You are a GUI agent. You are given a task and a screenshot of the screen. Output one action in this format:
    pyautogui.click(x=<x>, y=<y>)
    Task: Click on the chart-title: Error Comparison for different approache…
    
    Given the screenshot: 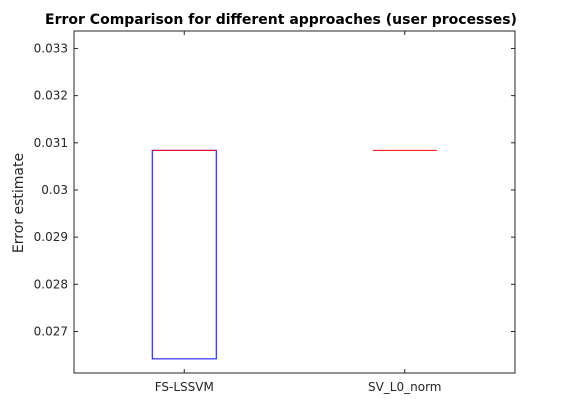 What is the action you would take?
    pyautogui.click(x=281, y=20)
    